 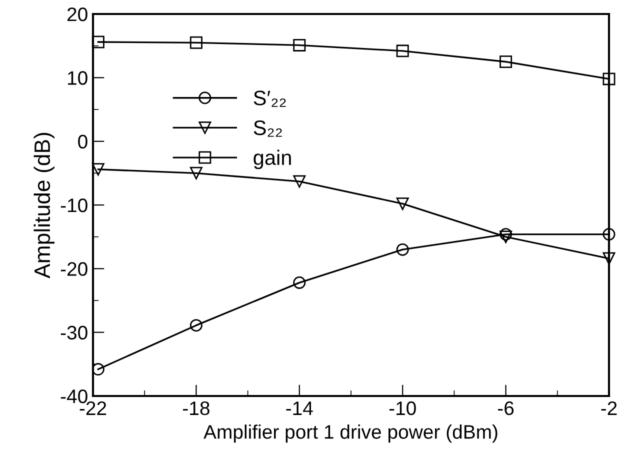 I want to click on legend-label: S₂₂, so click(x=268, y=128).